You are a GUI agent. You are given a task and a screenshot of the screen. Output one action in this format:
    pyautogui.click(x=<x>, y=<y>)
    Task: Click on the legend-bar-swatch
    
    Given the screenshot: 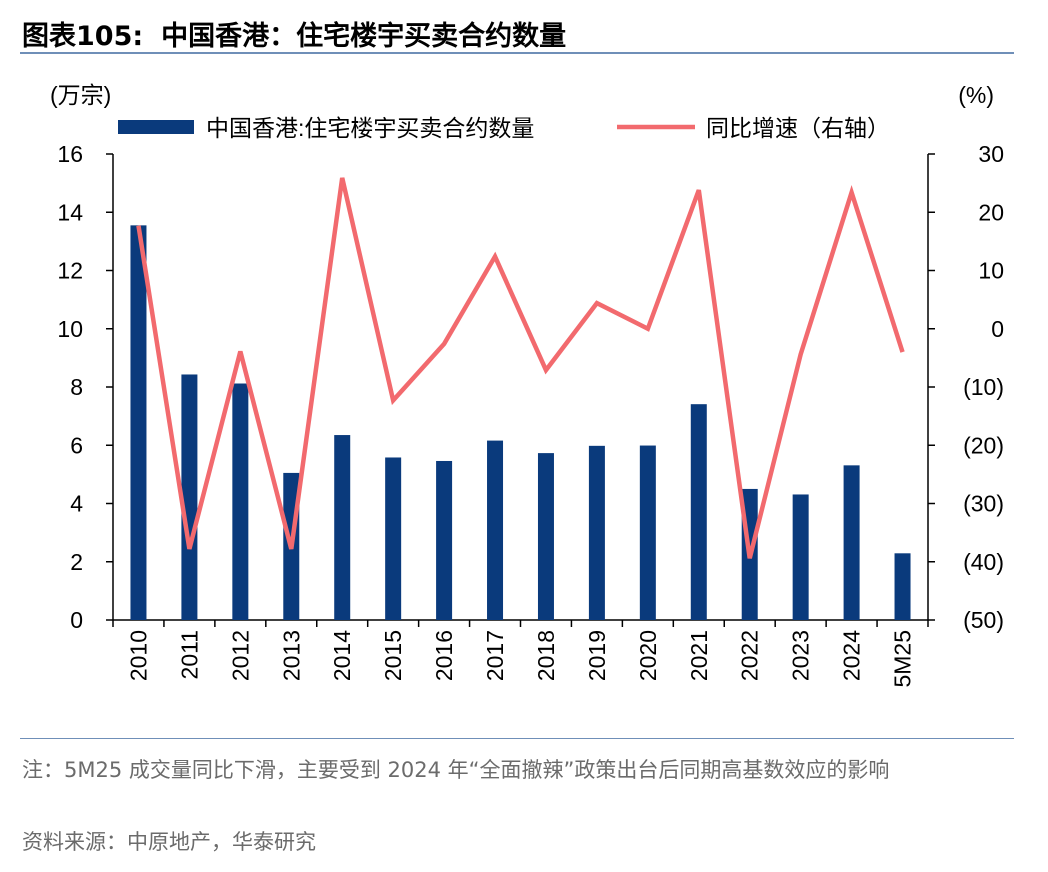 What is the action you would take?
    pyautogui.click(x=156, y=127)
    